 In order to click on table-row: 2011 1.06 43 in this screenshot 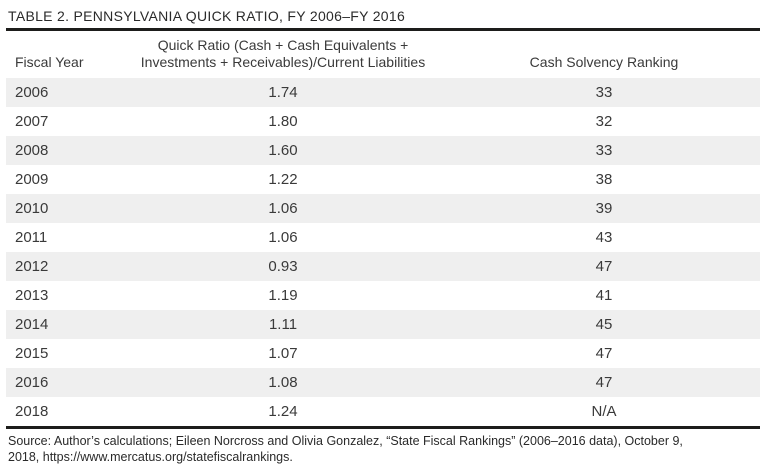, I will do `click(383, 237)`.